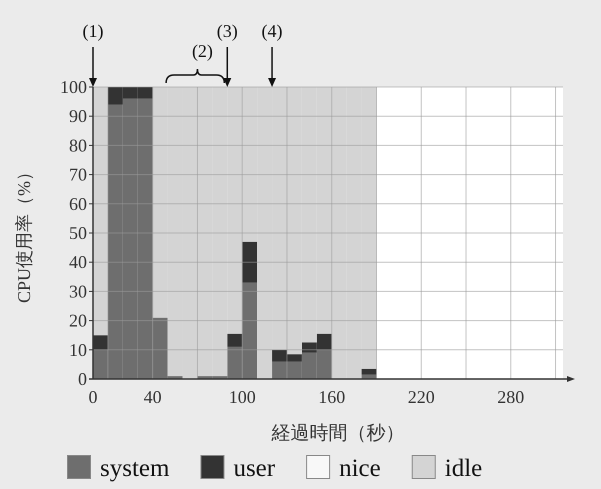 This screenshot has width=601, height=489. Describe the element at coordinates (337, 433) in the screenshot. I see `x-axis-title: 経過時間（秒）` at that location.